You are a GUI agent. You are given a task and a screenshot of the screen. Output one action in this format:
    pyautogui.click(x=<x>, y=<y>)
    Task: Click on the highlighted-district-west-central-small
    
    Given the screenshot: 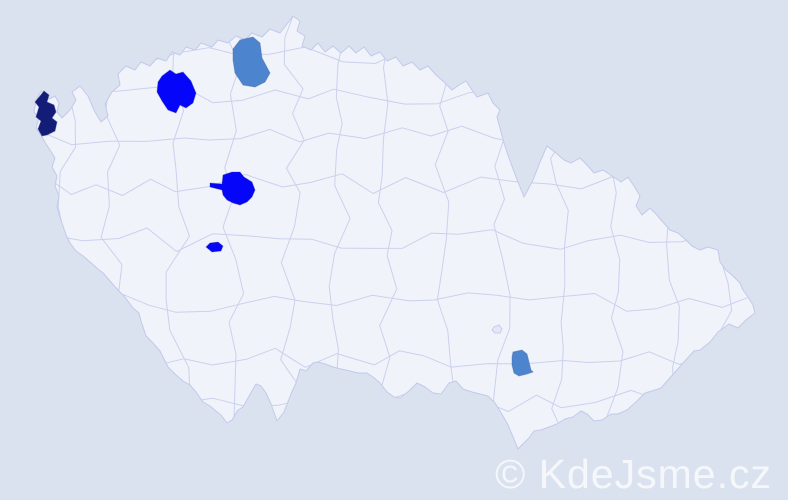 What is the action you would take?
    pyautogui.click(x=214, y=247)
    